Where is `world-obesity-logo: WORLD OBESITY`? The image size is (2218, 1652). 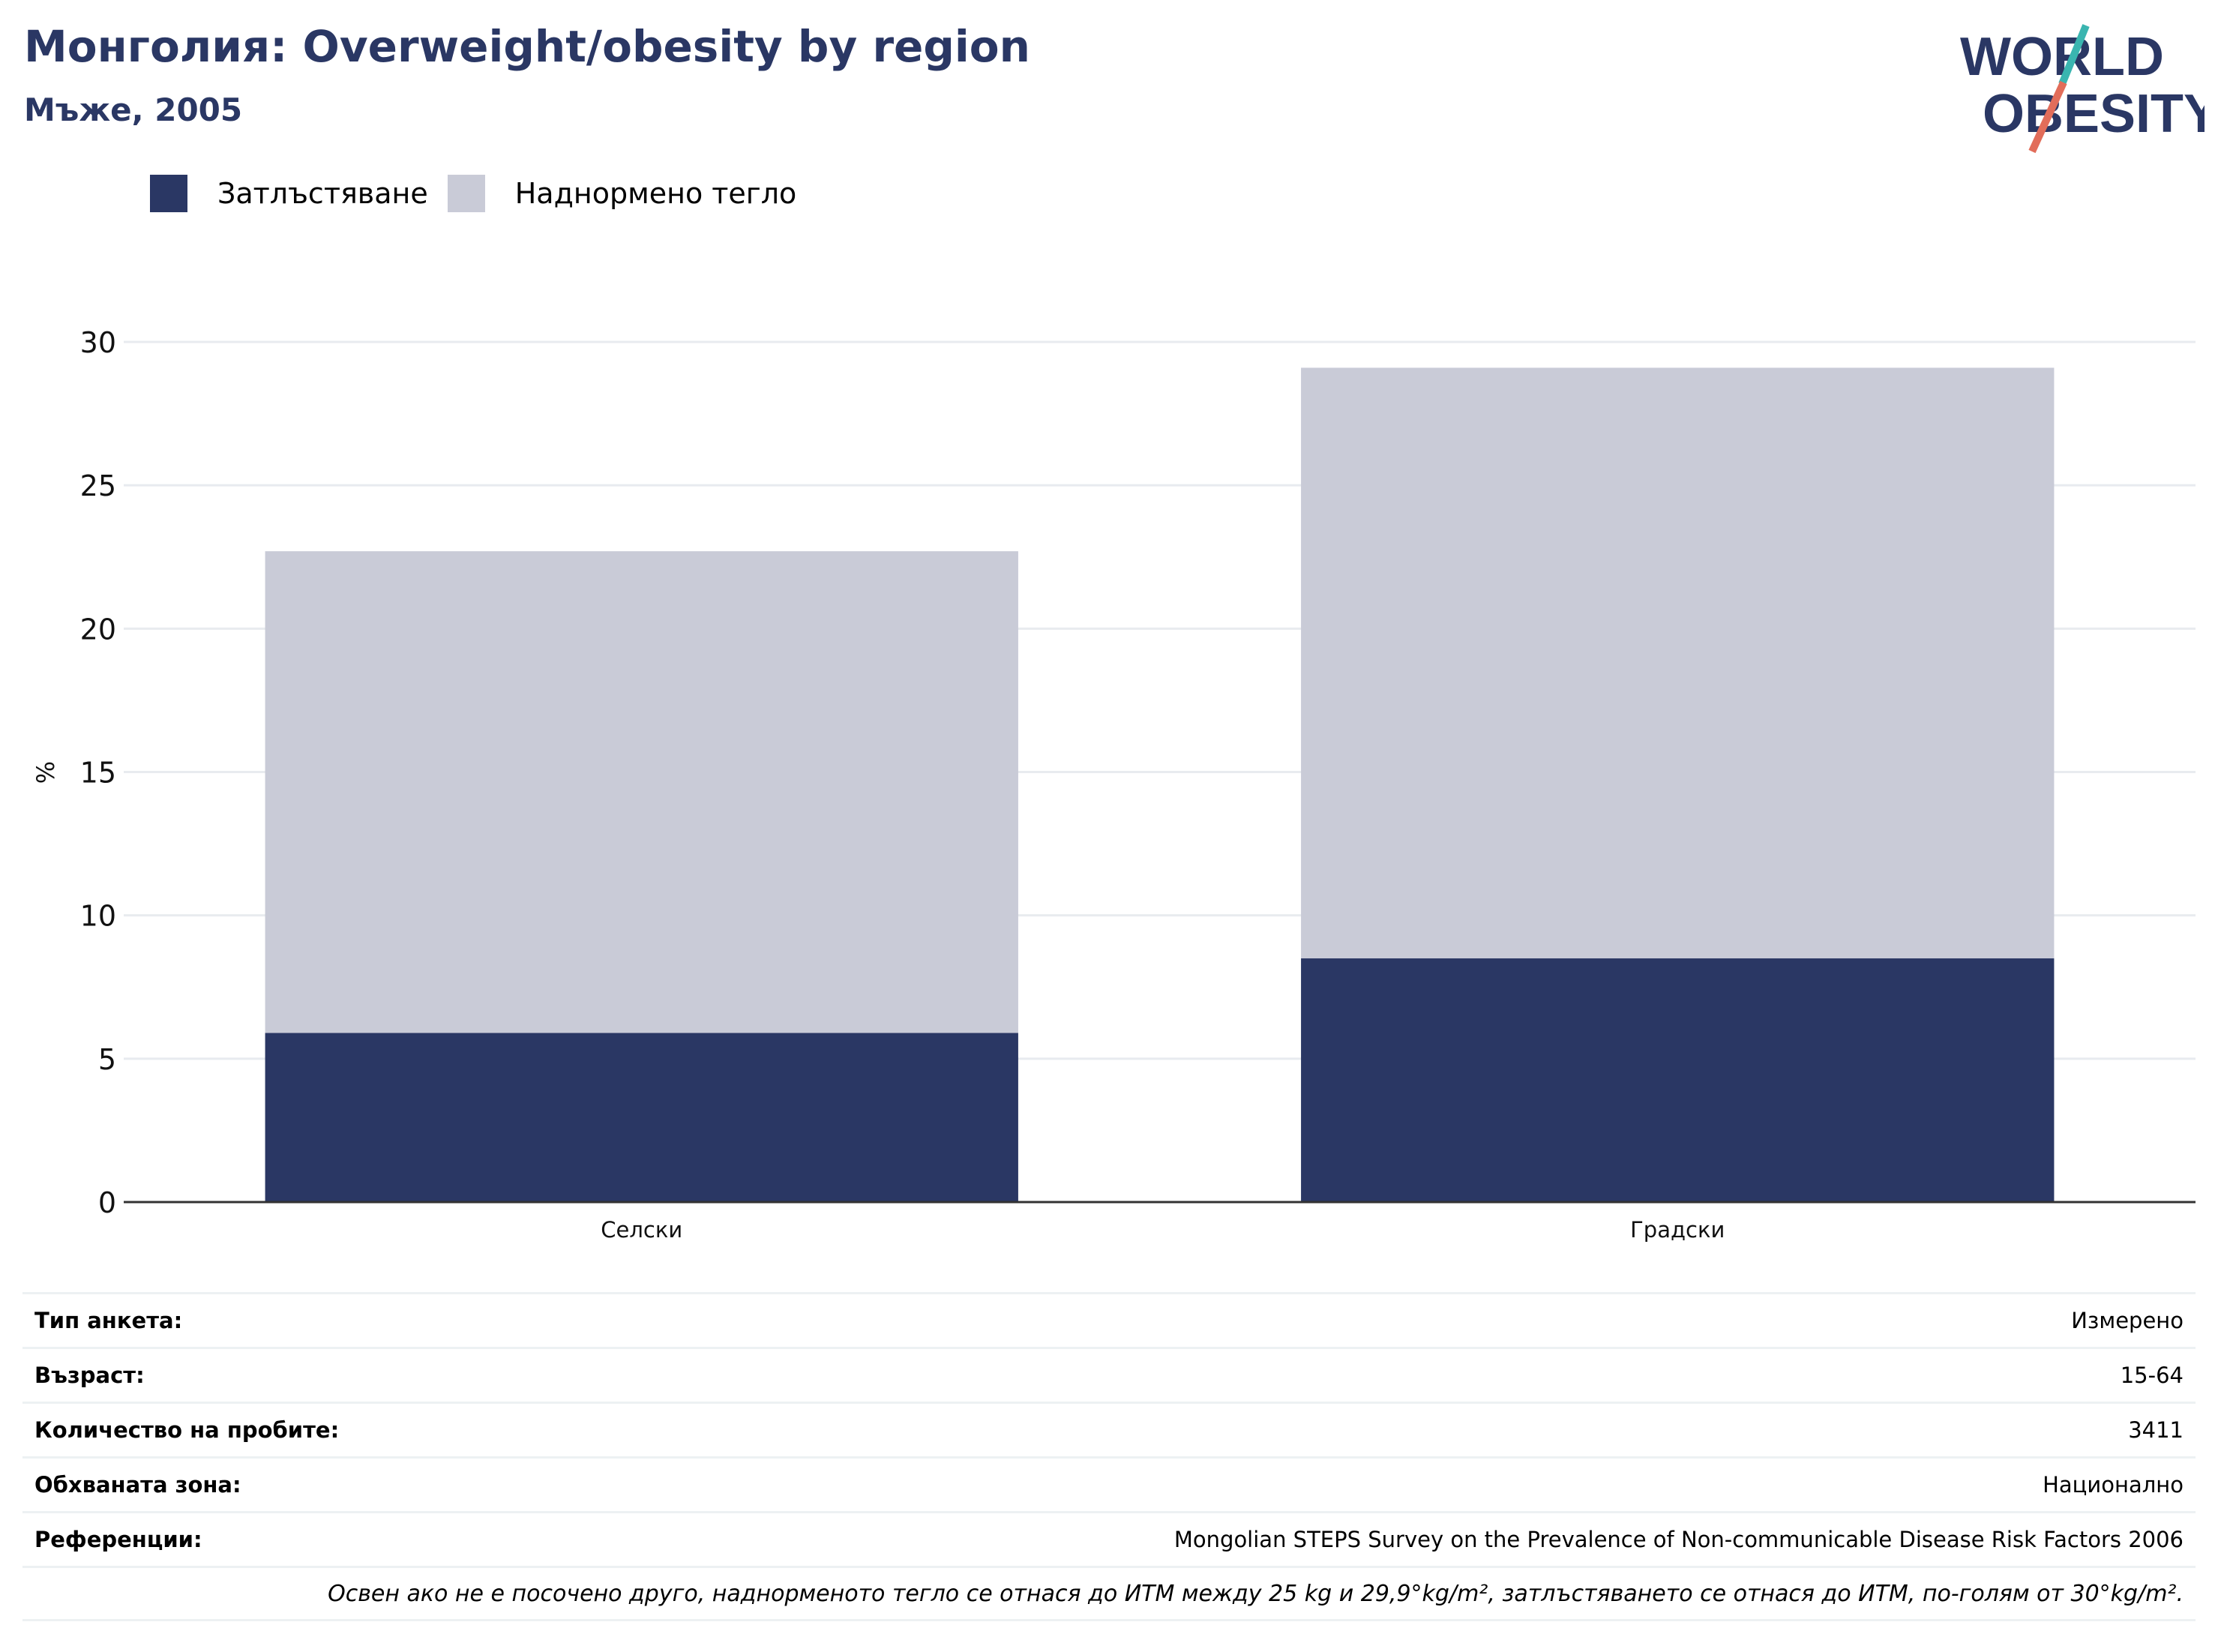 world-obesity-logo: WORLD OBESITY is located at coordinates (2082, 89).